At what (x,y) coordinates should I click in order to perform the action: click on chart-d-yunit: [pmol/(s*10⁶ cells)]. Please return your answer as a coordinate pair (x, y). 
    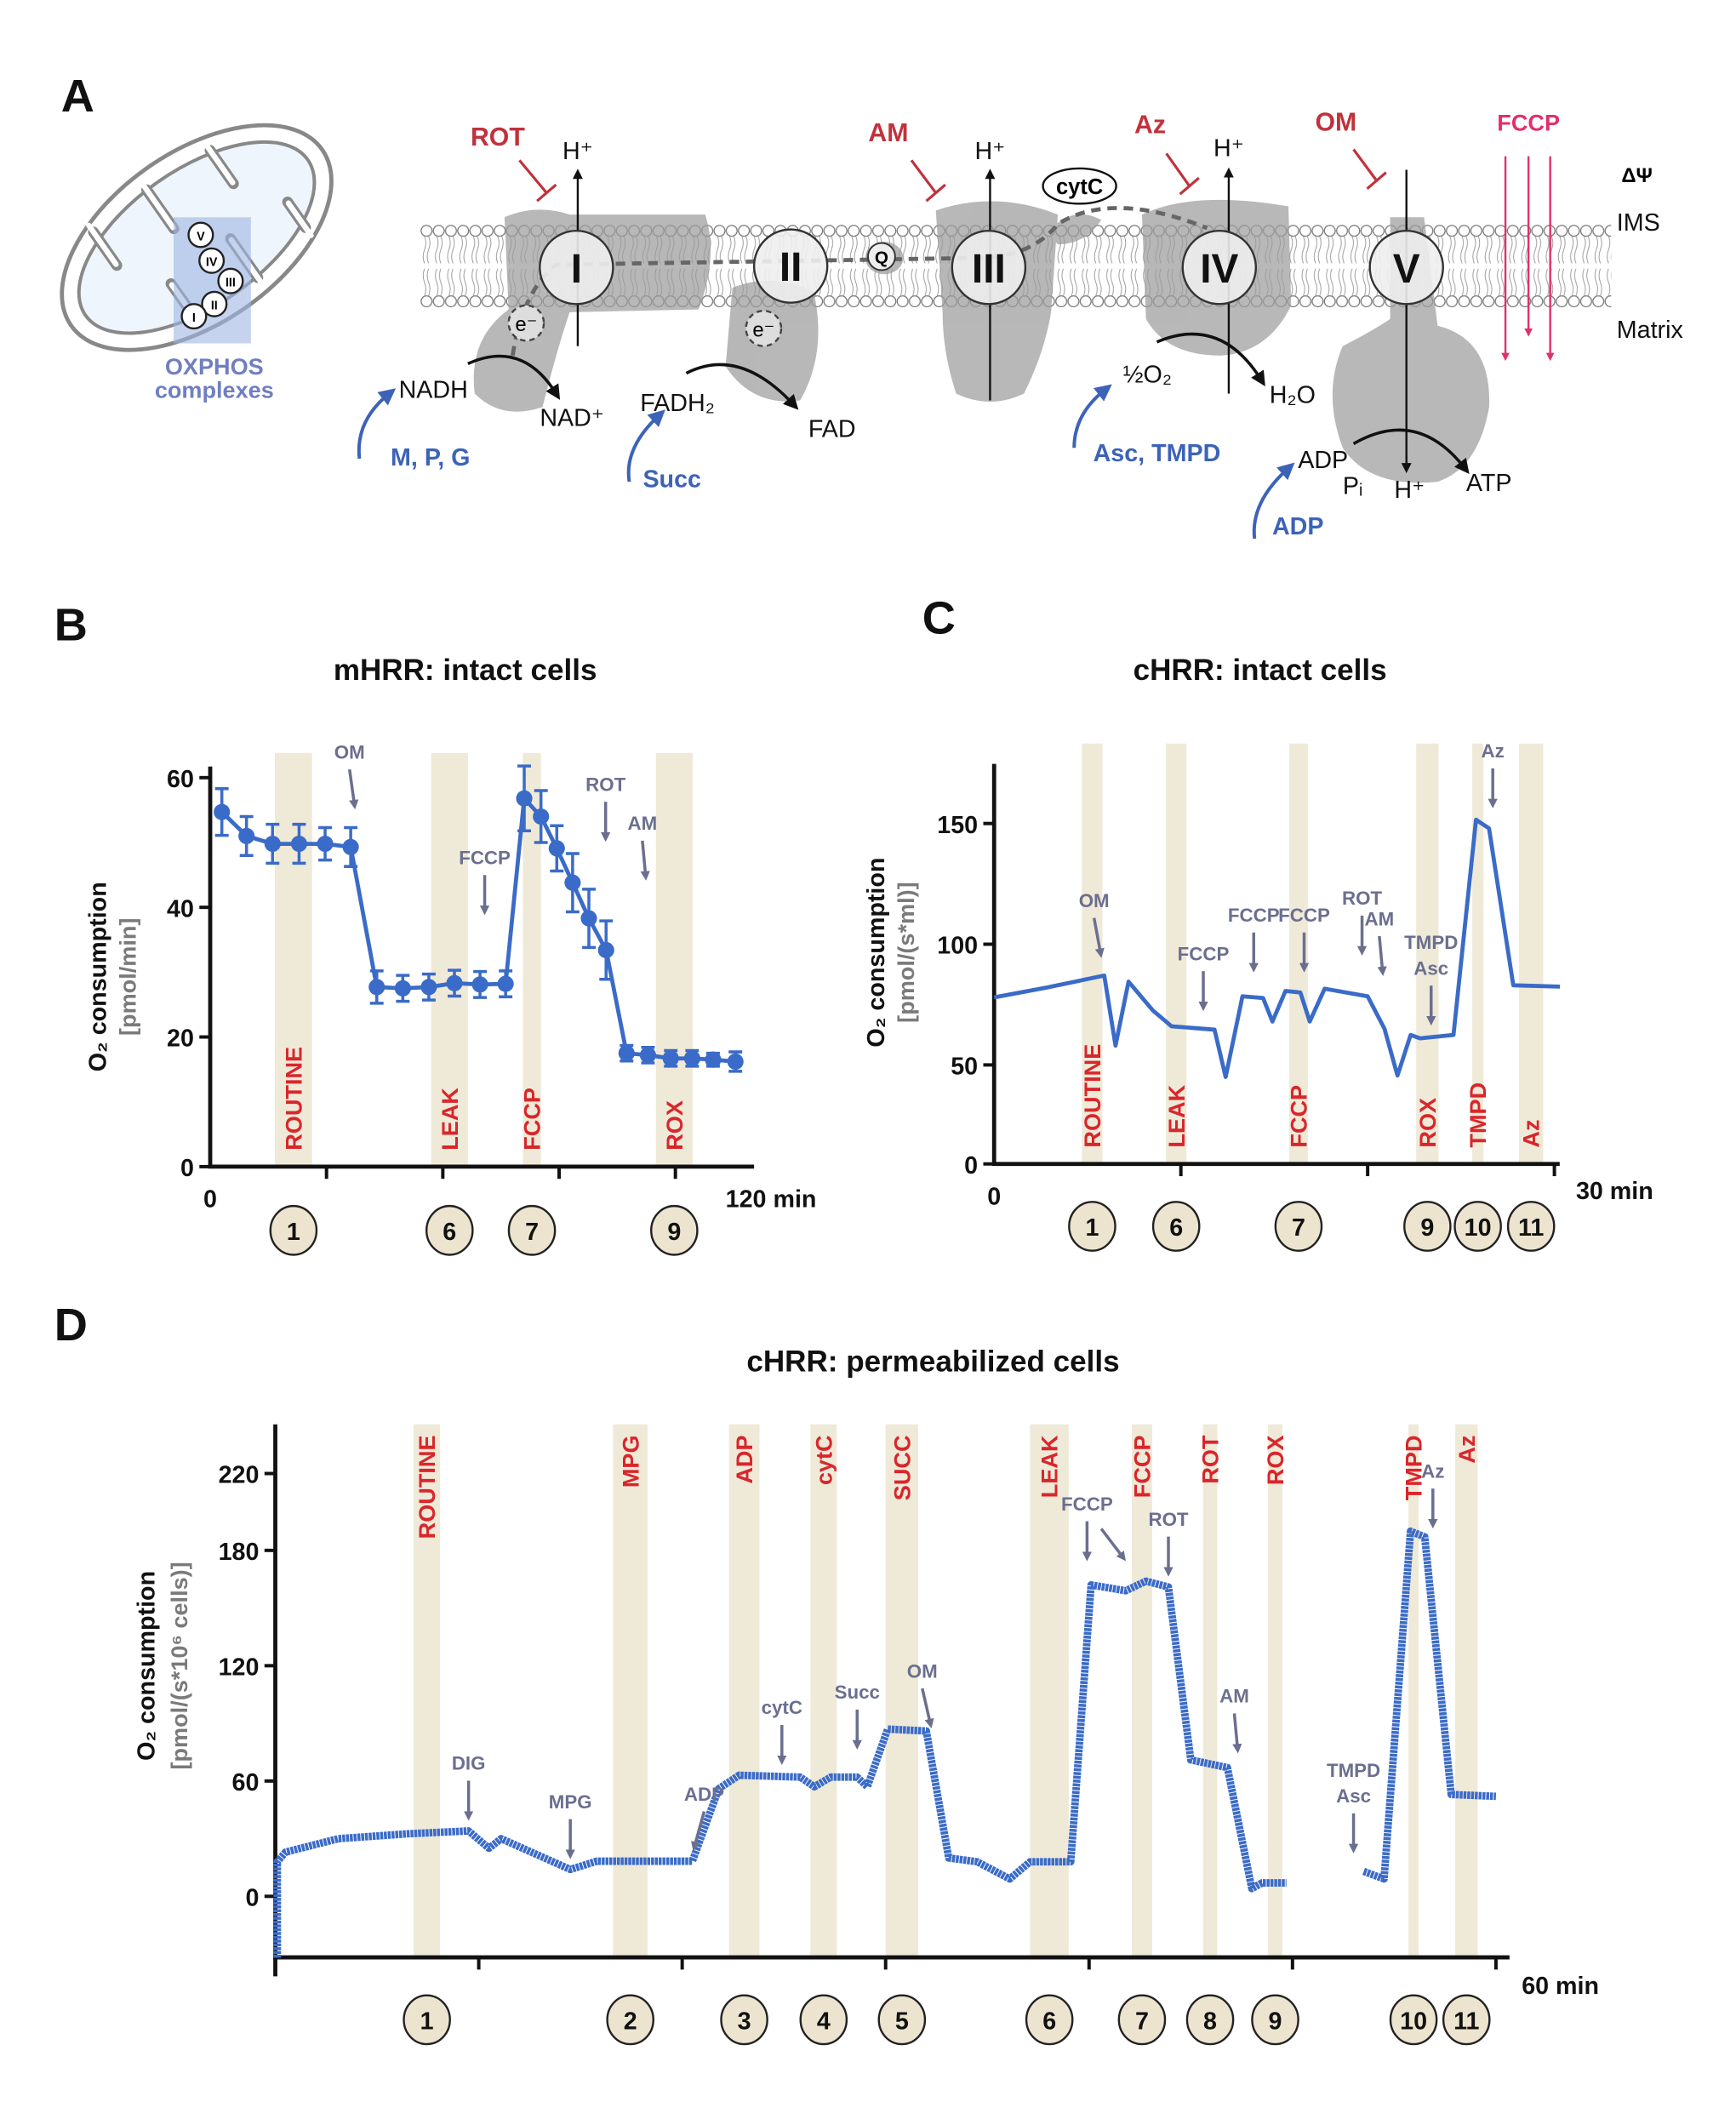
    Looking at the image, I should click on (179, 1665).